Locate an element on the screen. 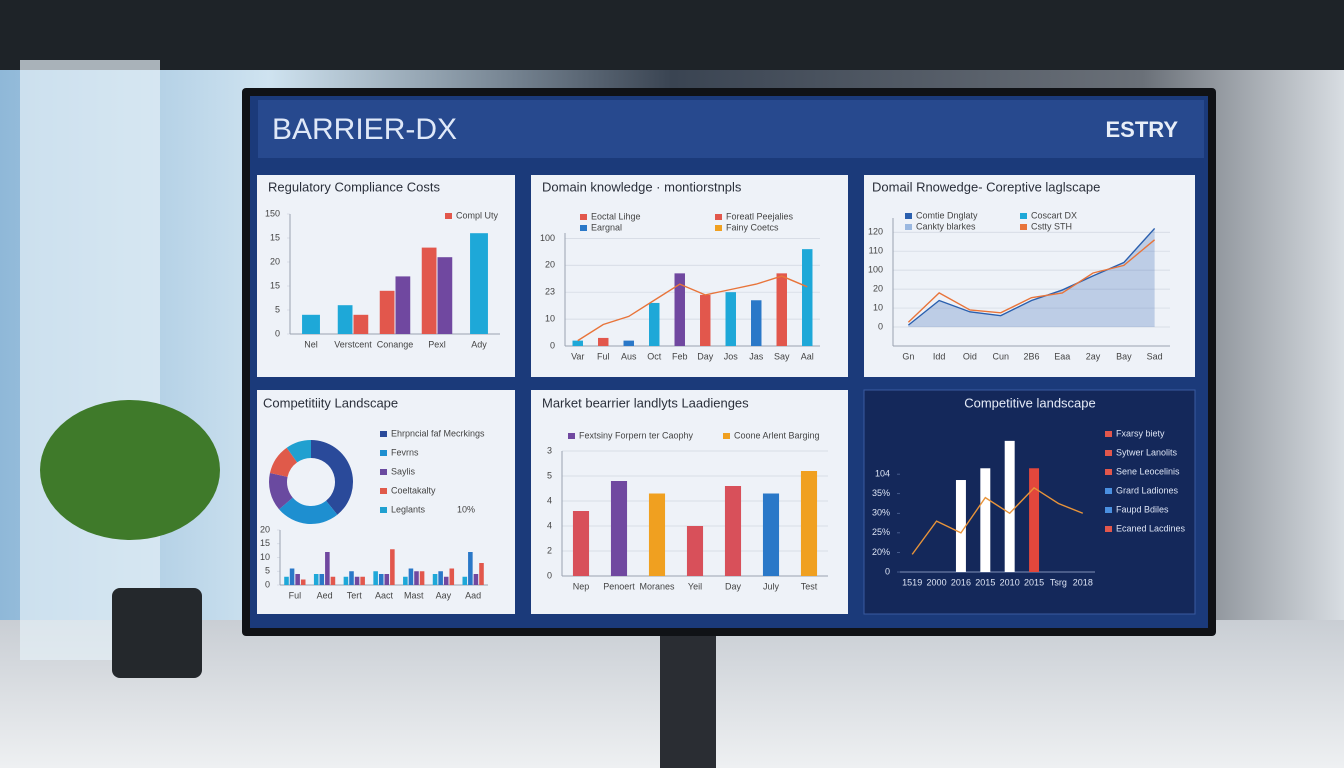 This screenshot has height=768, width=1344. x-tick-label: Eaa is located at coordinates (1062, 356).